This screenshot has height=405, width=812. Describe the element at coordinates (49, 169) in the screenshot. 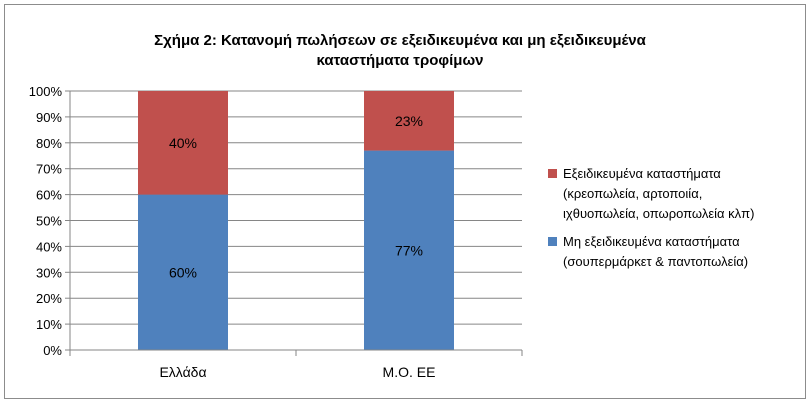

I see `y-tick-label: 70%` at that location.